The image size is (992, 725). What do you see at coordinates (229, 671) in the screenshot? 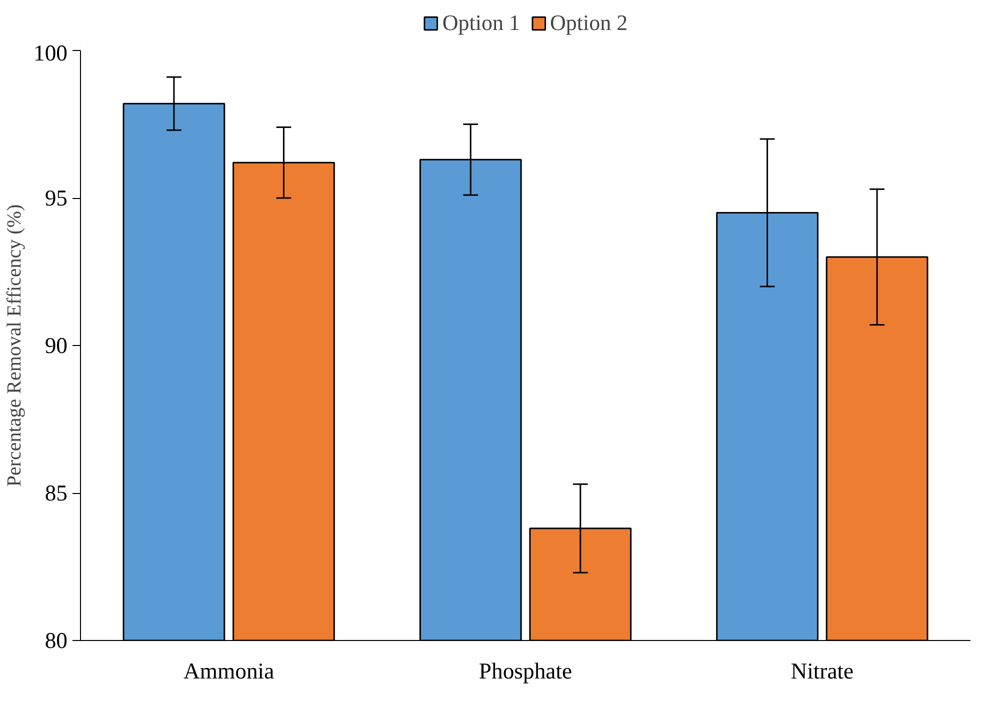
I see `x-tick-label: Ammonia` at bounding box center [229, 671].